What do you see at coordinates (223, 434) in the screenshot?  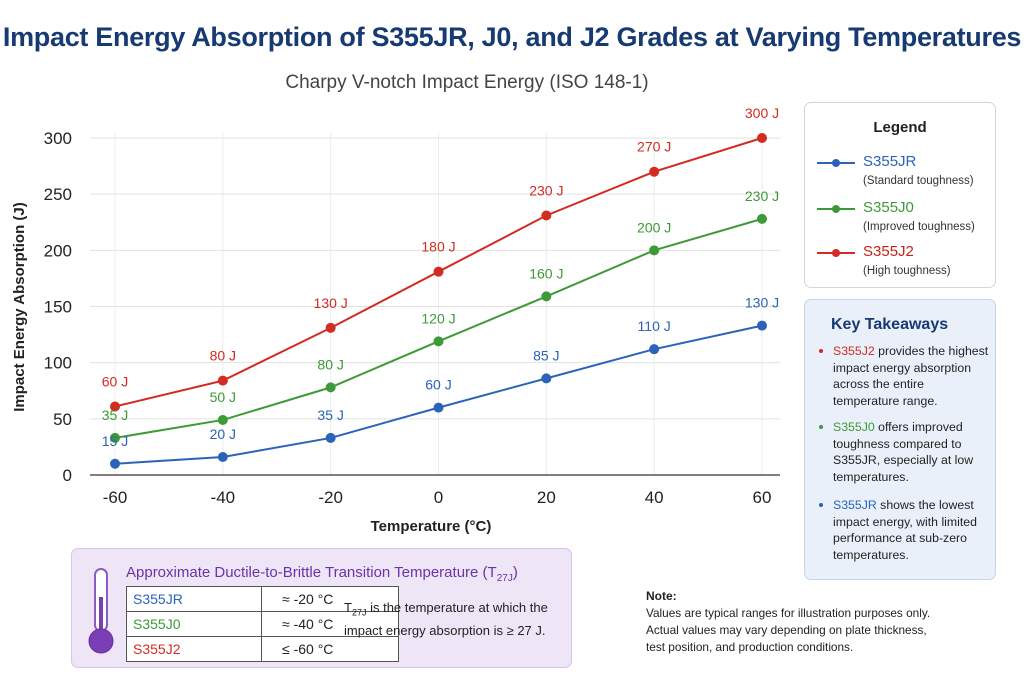 I see `data-label: 20 J` at bounding box center [223, 434].